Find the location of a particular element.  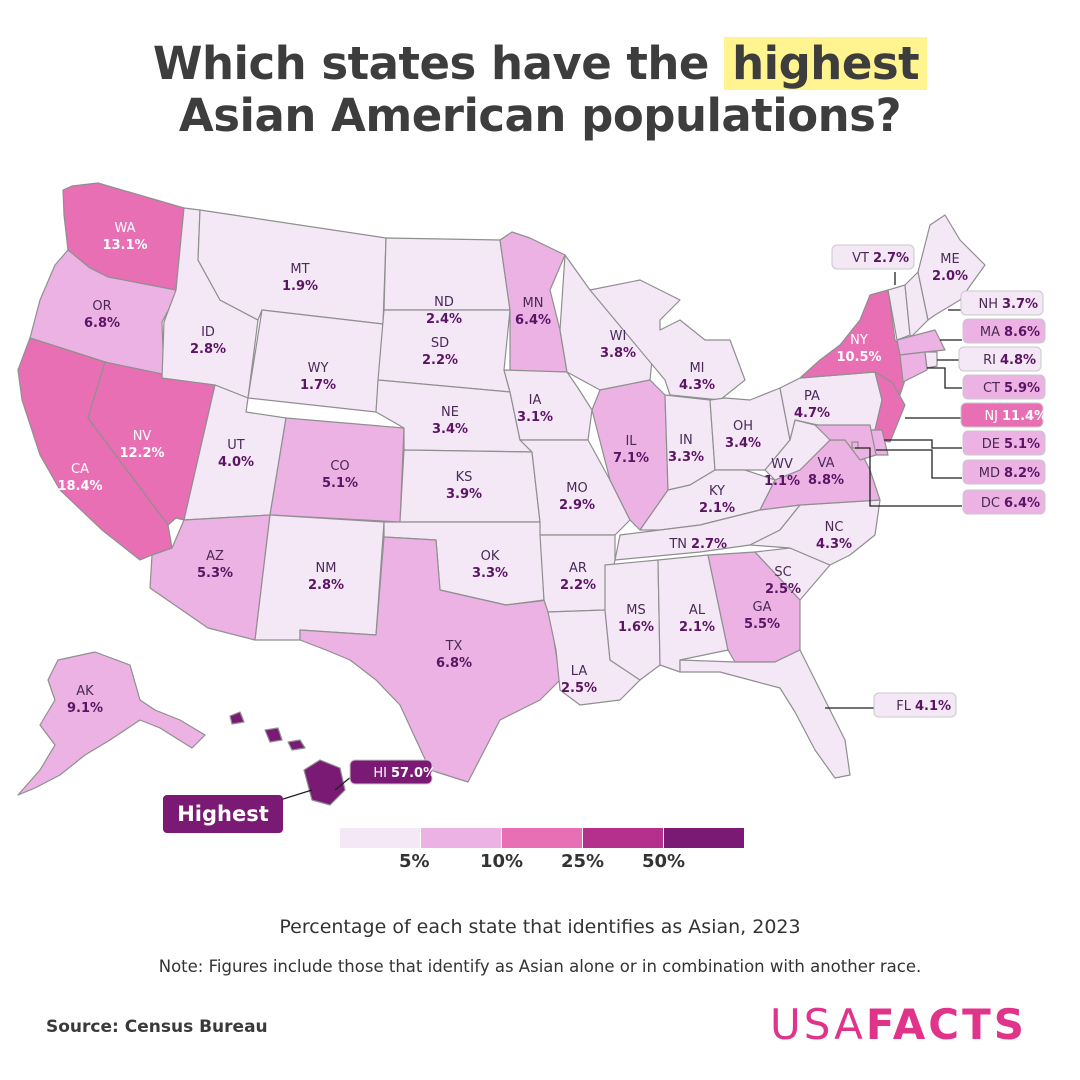

label-KS: KS 3.9% is located at coordinates (464, 486).